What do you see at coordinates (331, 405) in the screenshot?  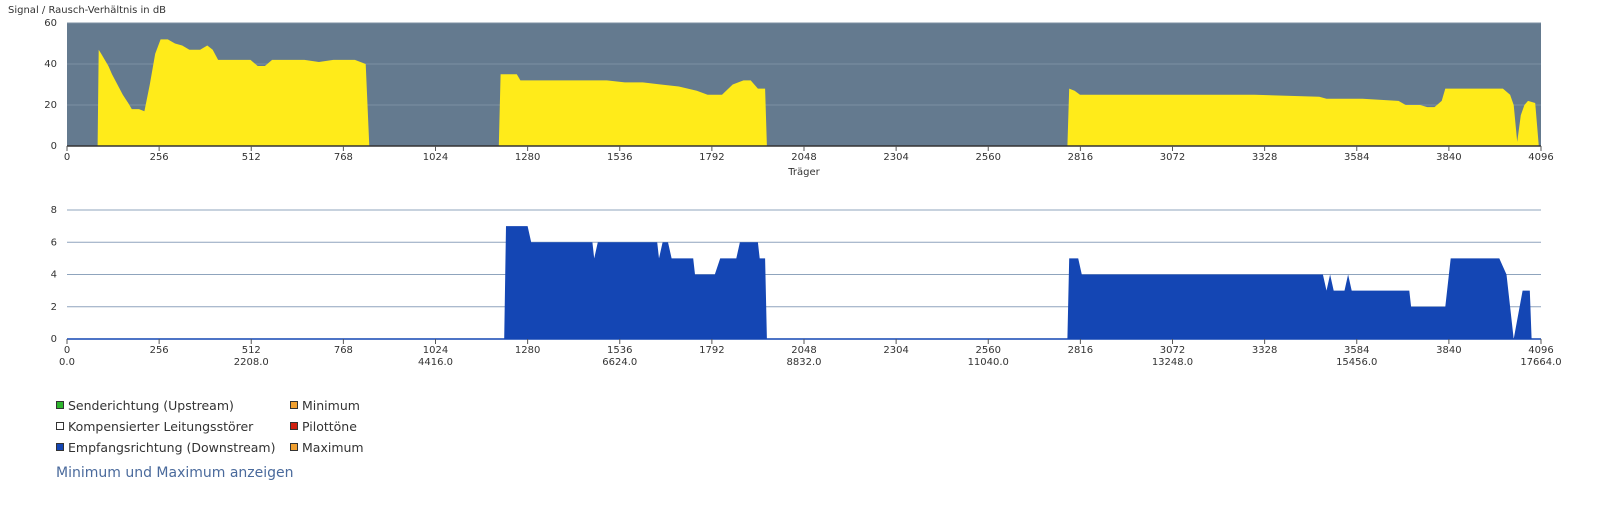 I see `legend-label: Minimum` at bounding box center [331, 405].